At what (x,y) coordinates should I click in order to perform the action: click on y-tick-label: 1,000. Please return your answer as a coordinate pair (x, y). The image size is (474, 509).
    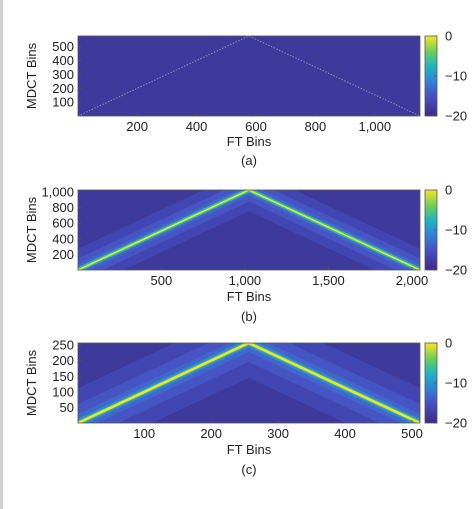
    Looking at the image, I should click on (57, 191).